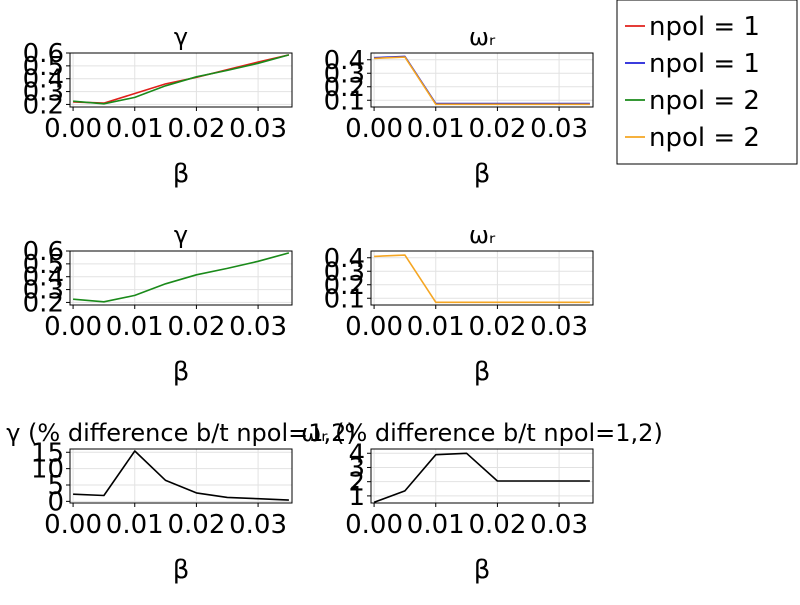  What do you see at coordinates (356, 454) in the screenshot?
I see `y-tick-label: 4` at bounding box center [356, 454].